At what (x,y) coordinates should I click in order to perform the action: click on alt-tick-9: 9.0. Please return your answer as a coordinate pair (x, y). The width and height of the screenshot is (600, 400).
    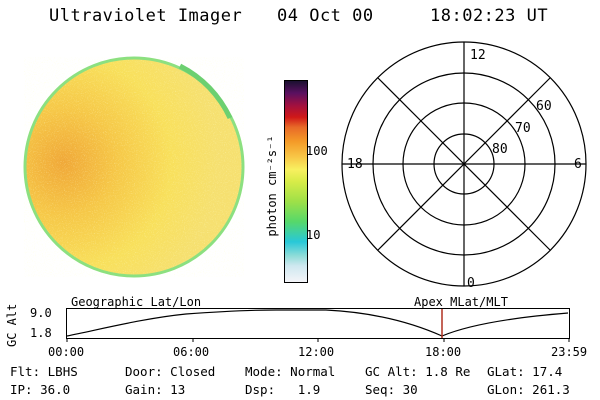
    Looking at the image, I should click on (41, 313).